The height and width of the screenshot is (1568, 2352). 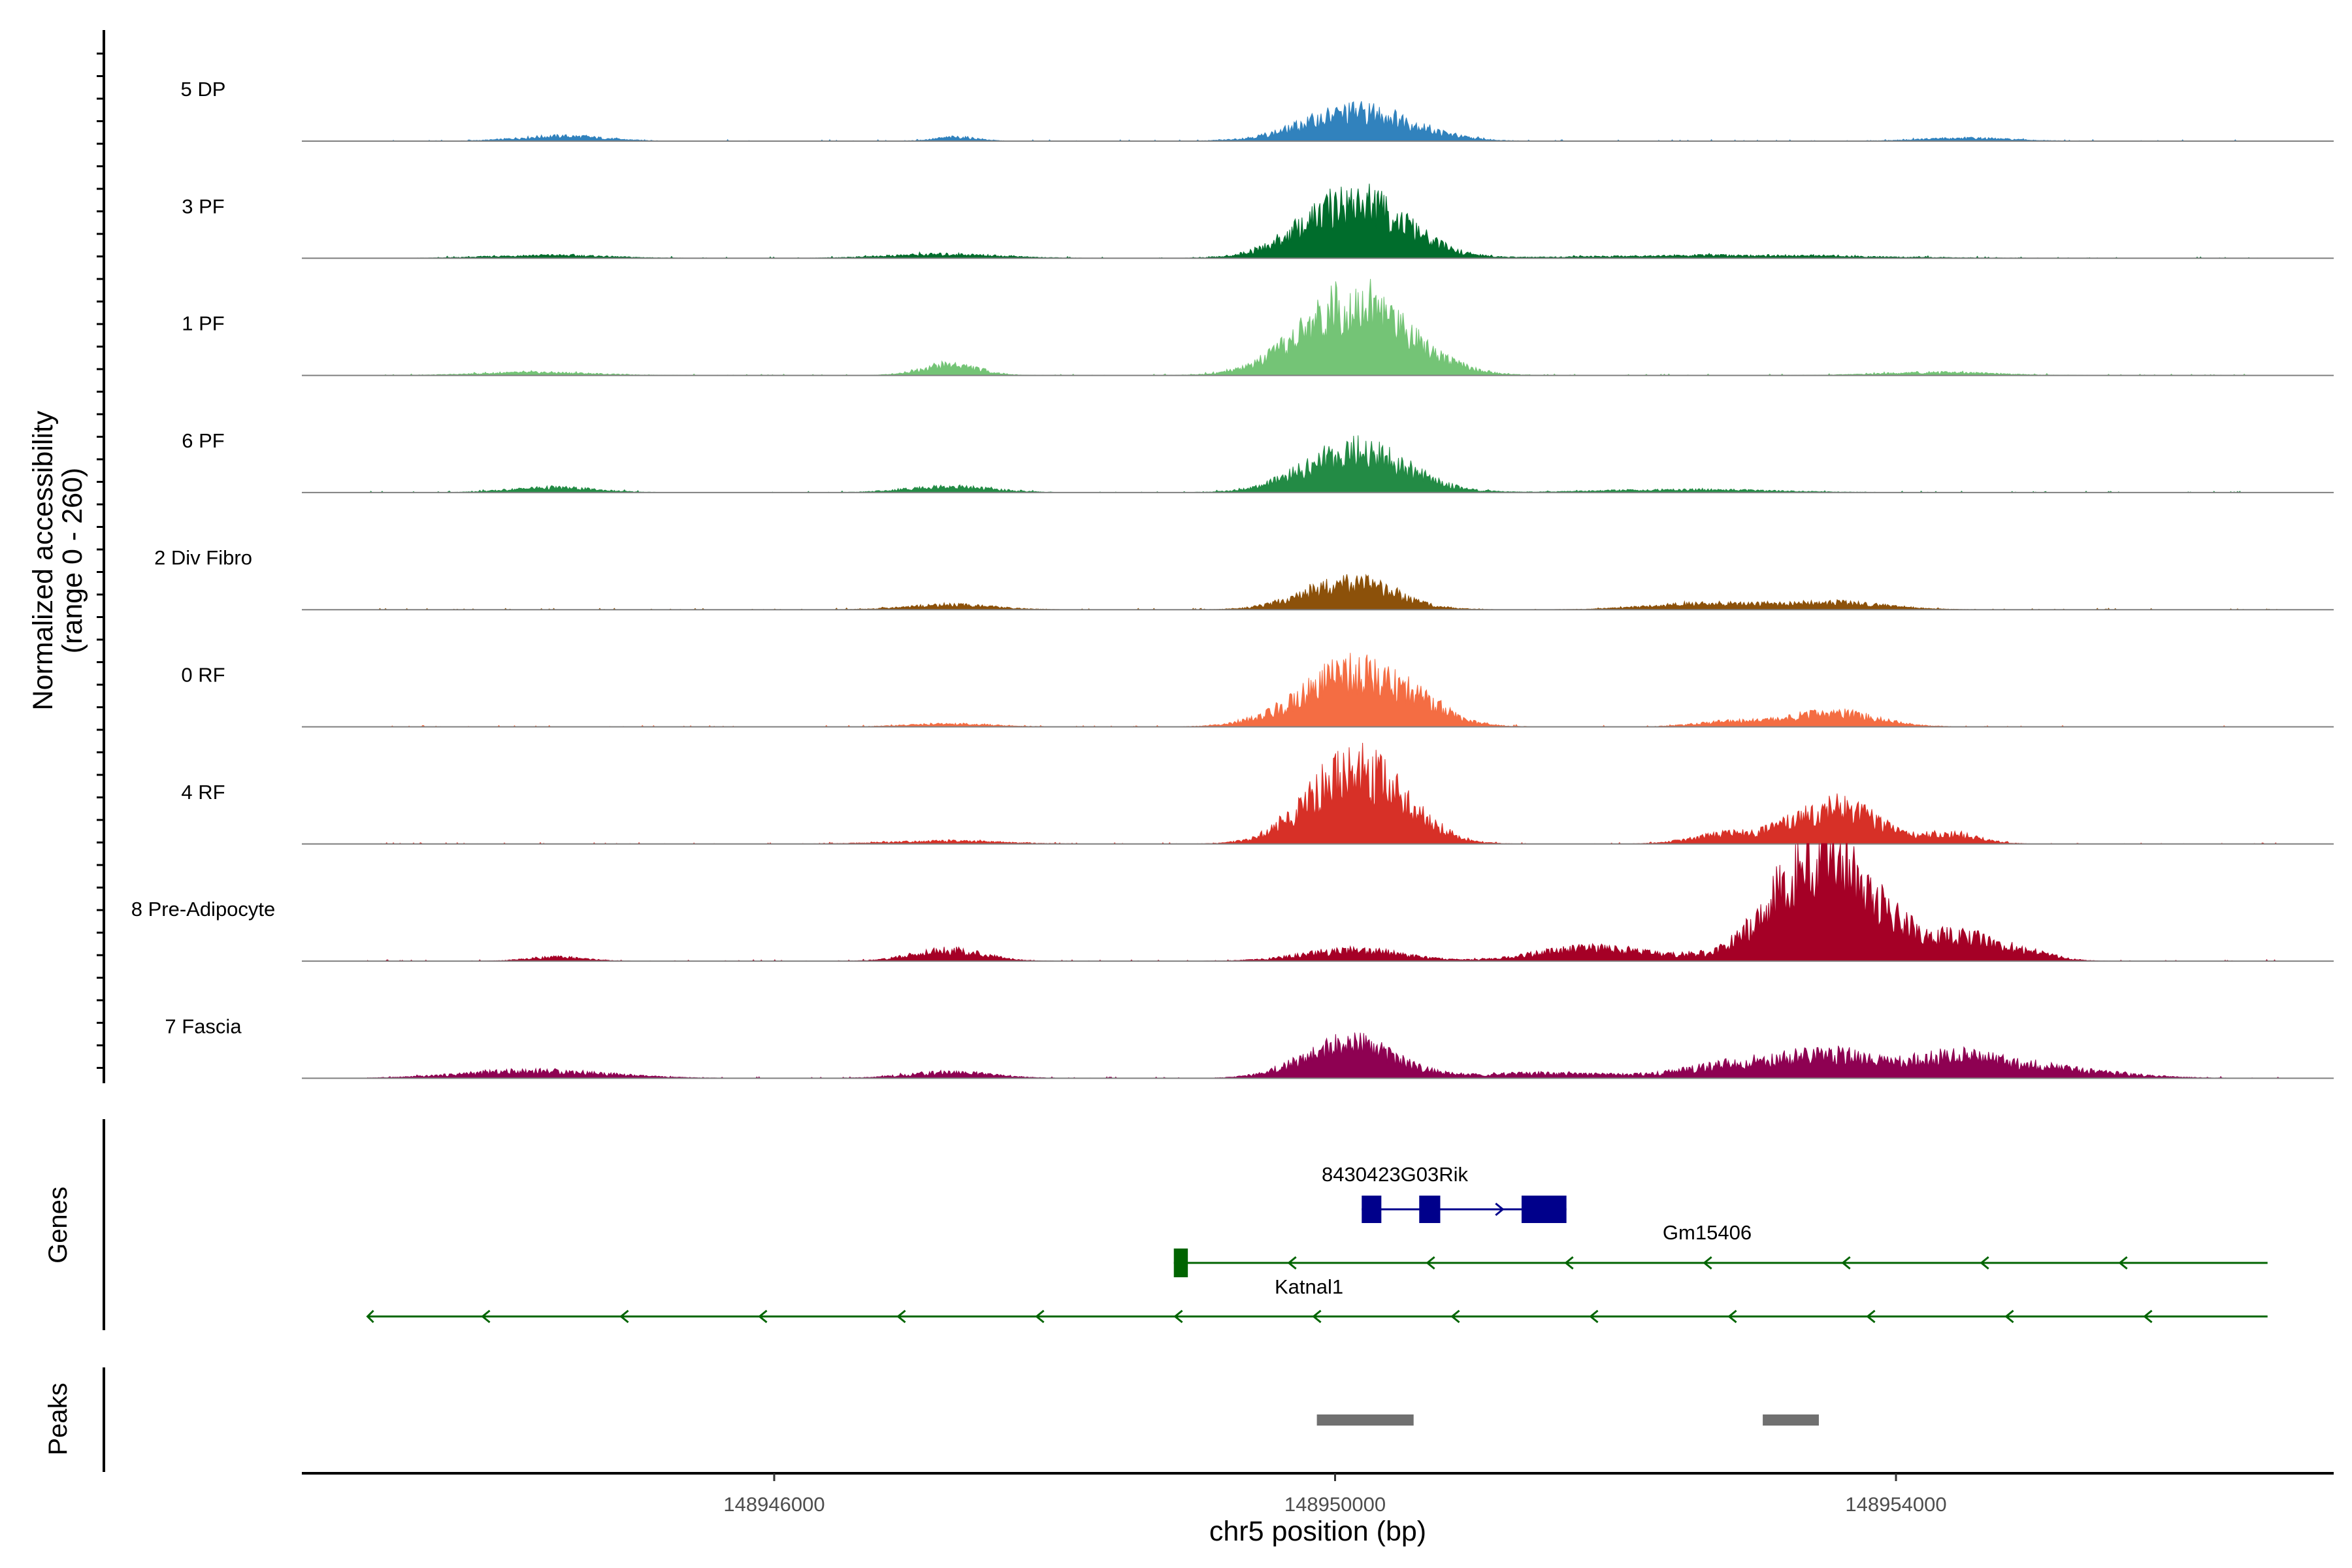 What do you see at coordinates (203, 792) in the screenshot?
I see `track-label: 4 RF` at bounding box center [203, 792].